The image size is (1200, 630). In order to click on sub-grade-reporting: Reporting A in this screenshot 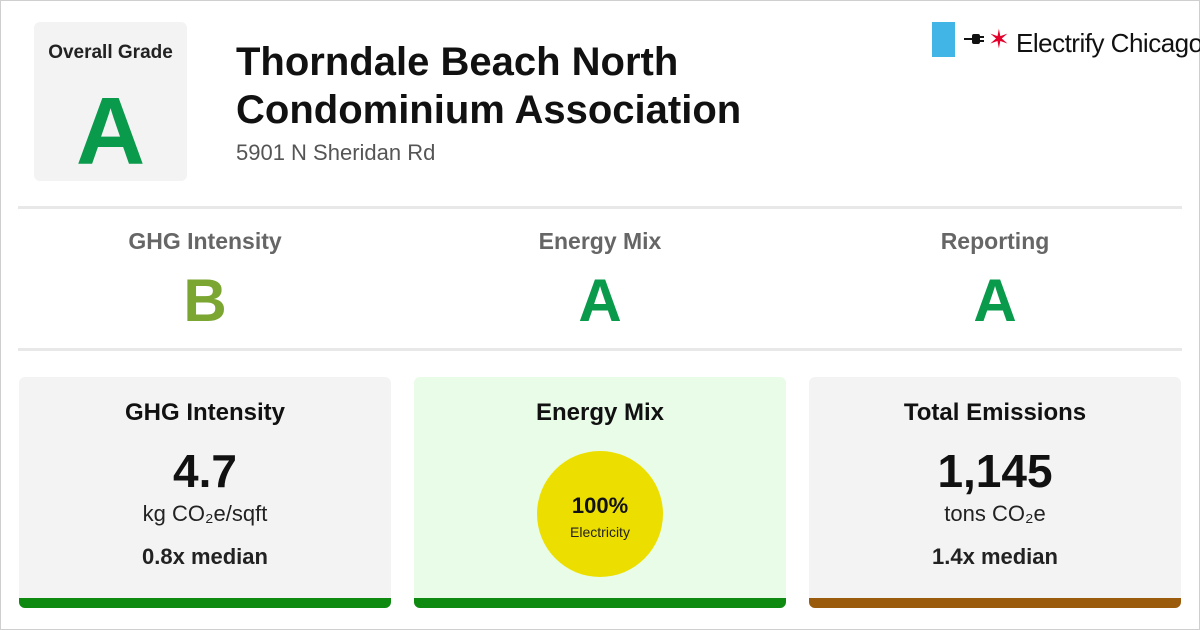, I will do `click(995, 279)`.